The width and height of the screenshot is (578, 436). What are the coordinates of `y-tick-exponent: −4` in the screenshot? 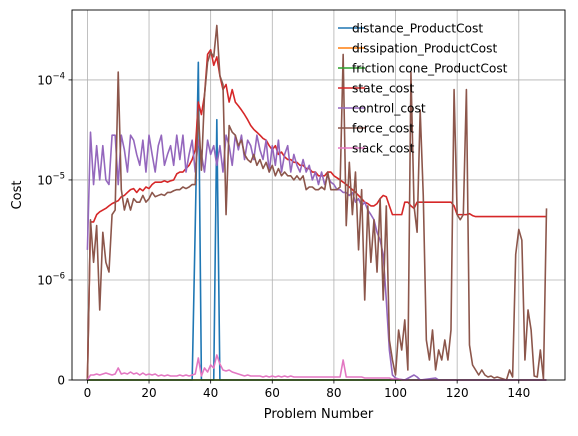 It's located at (58, 76).